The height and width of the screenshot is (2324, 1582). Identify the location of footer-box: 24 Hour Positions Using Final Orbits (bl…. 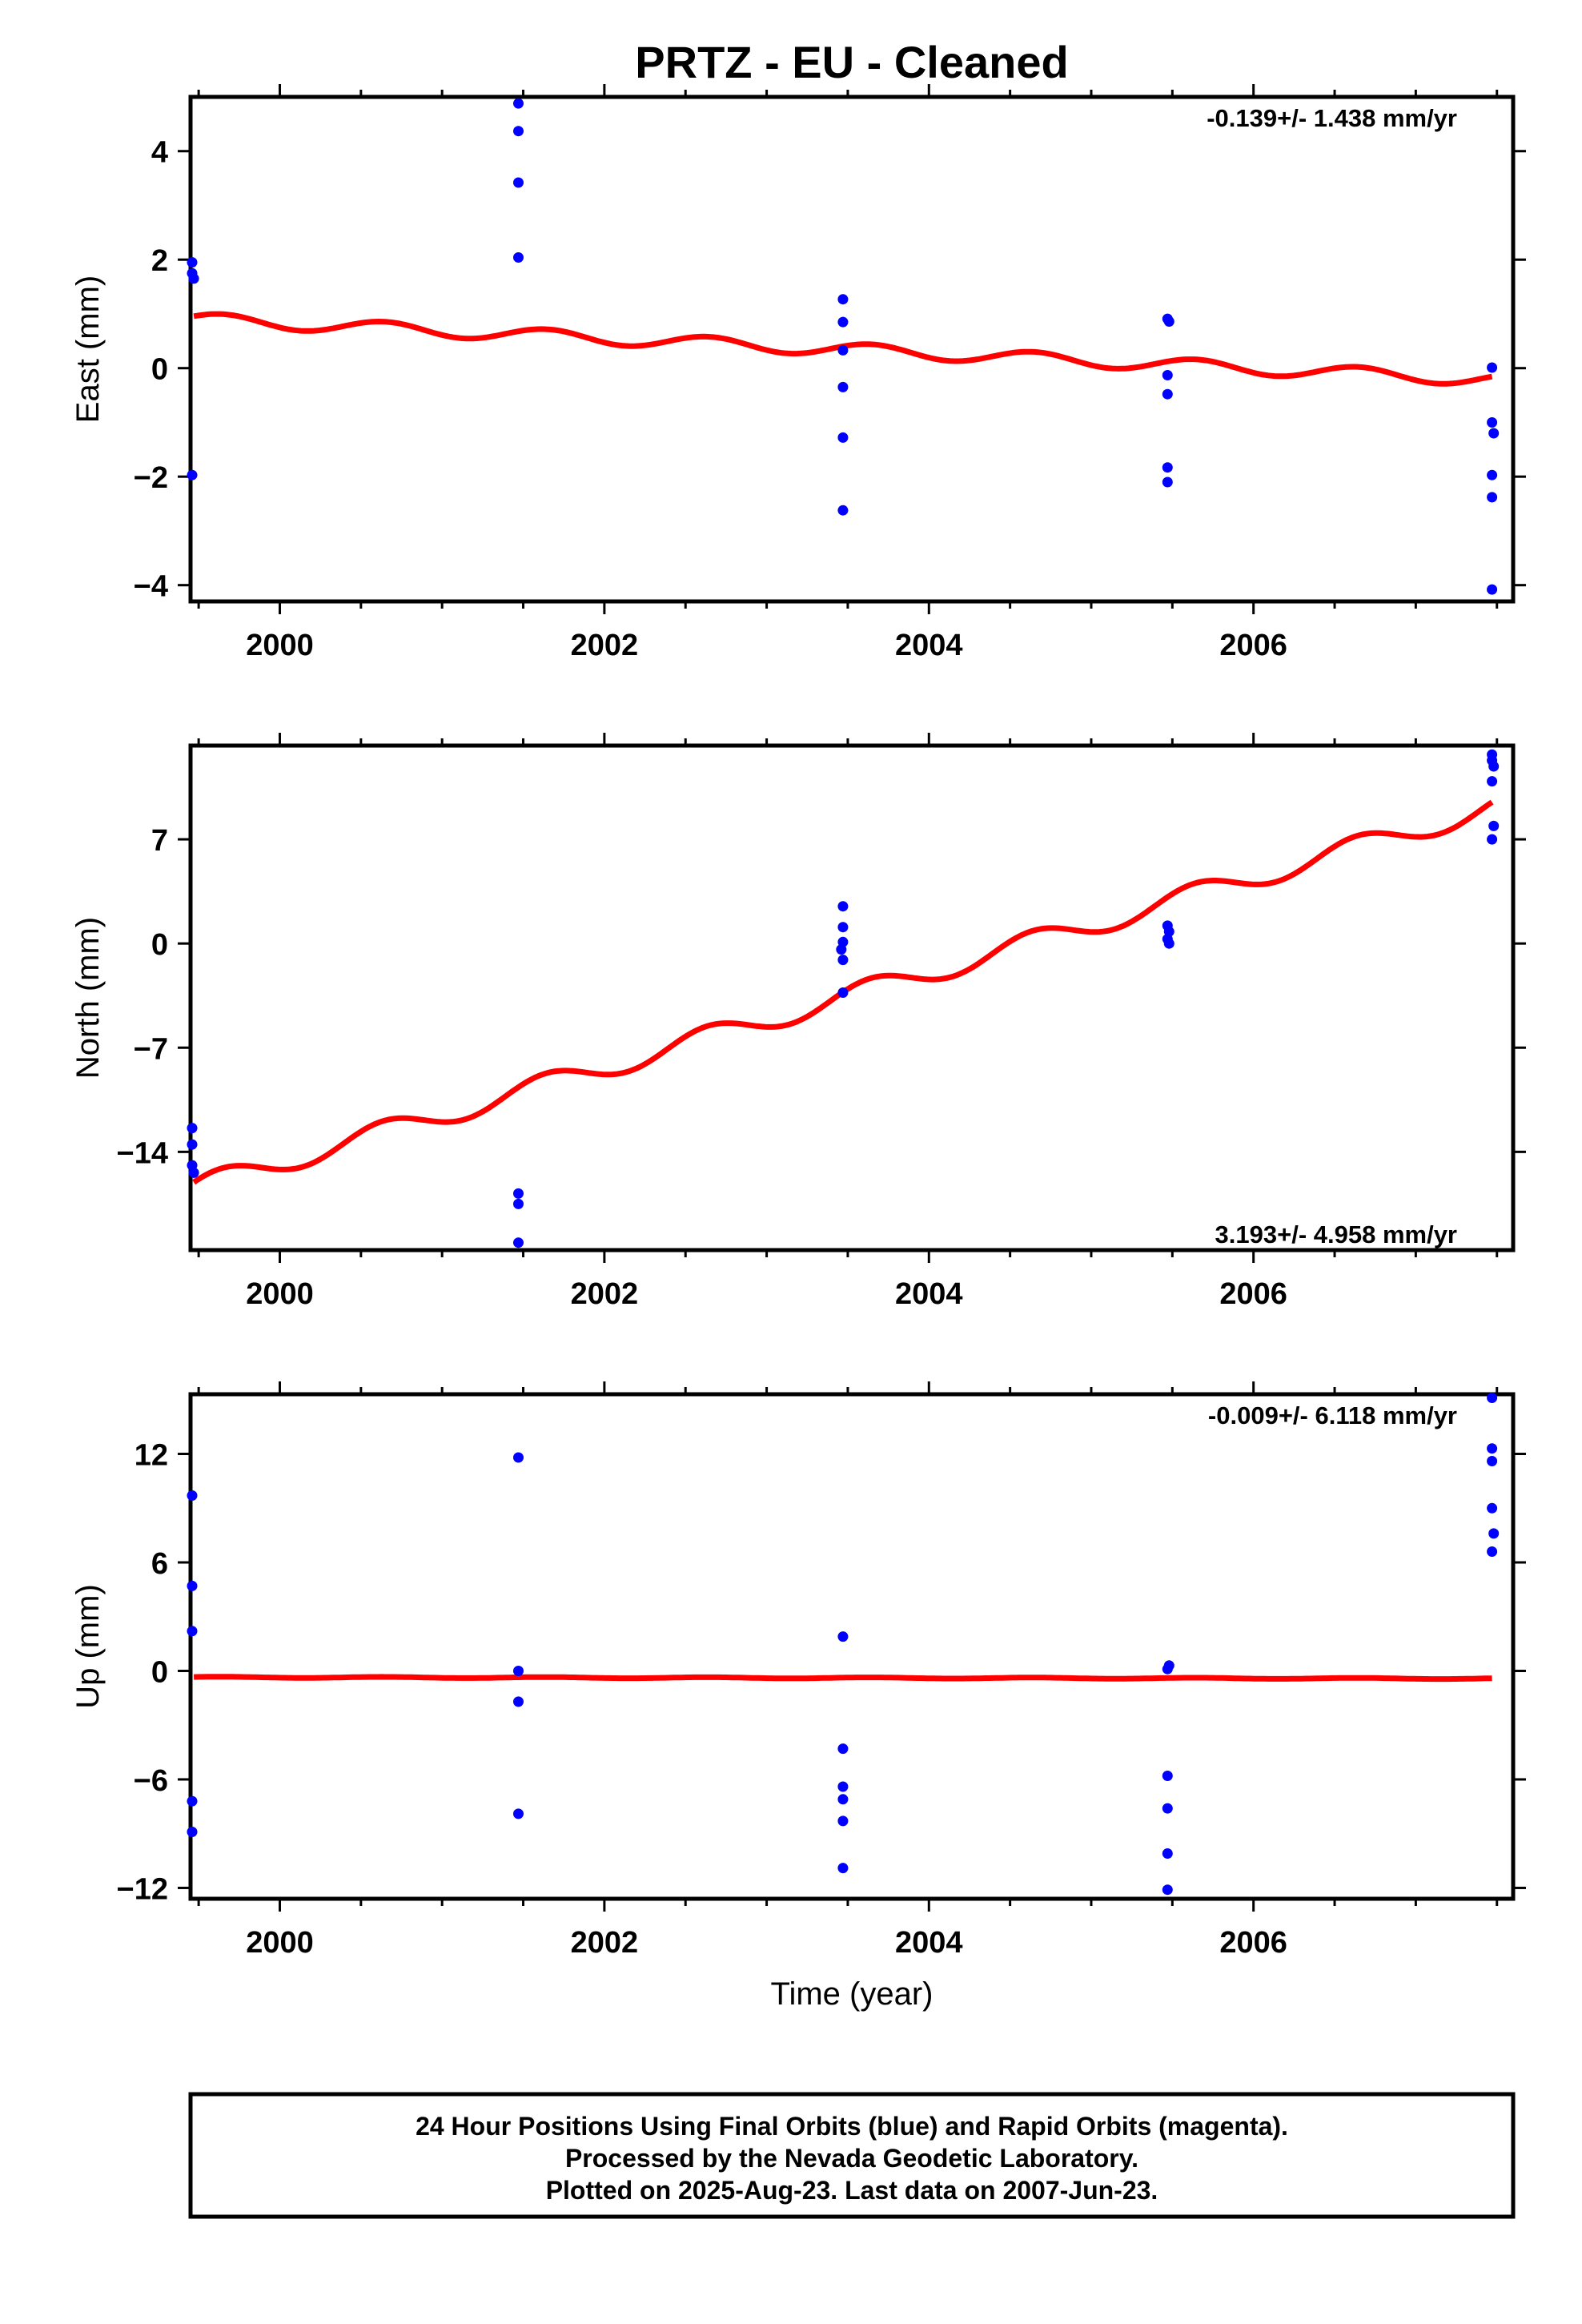
(852, 2155).